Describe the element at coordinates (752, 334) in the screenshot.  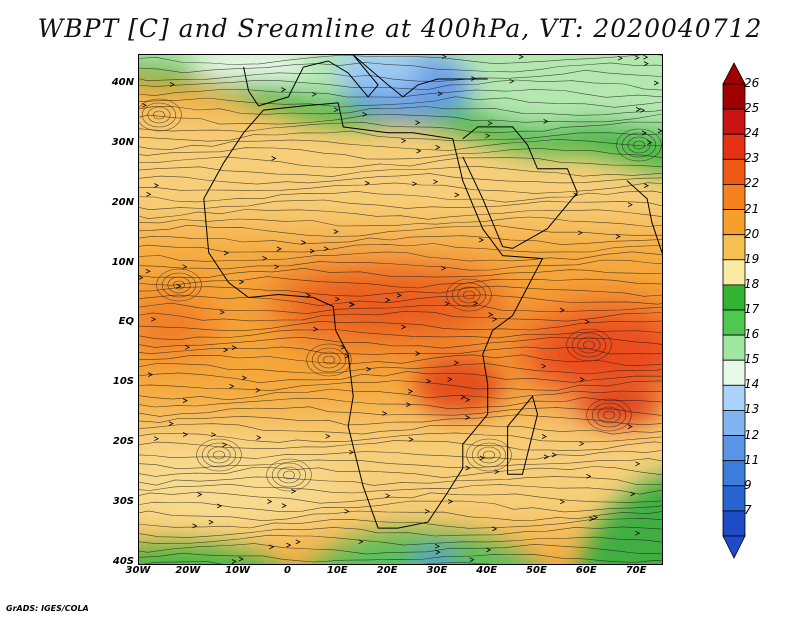
I see `colorbar-level-label: 16` at that location.